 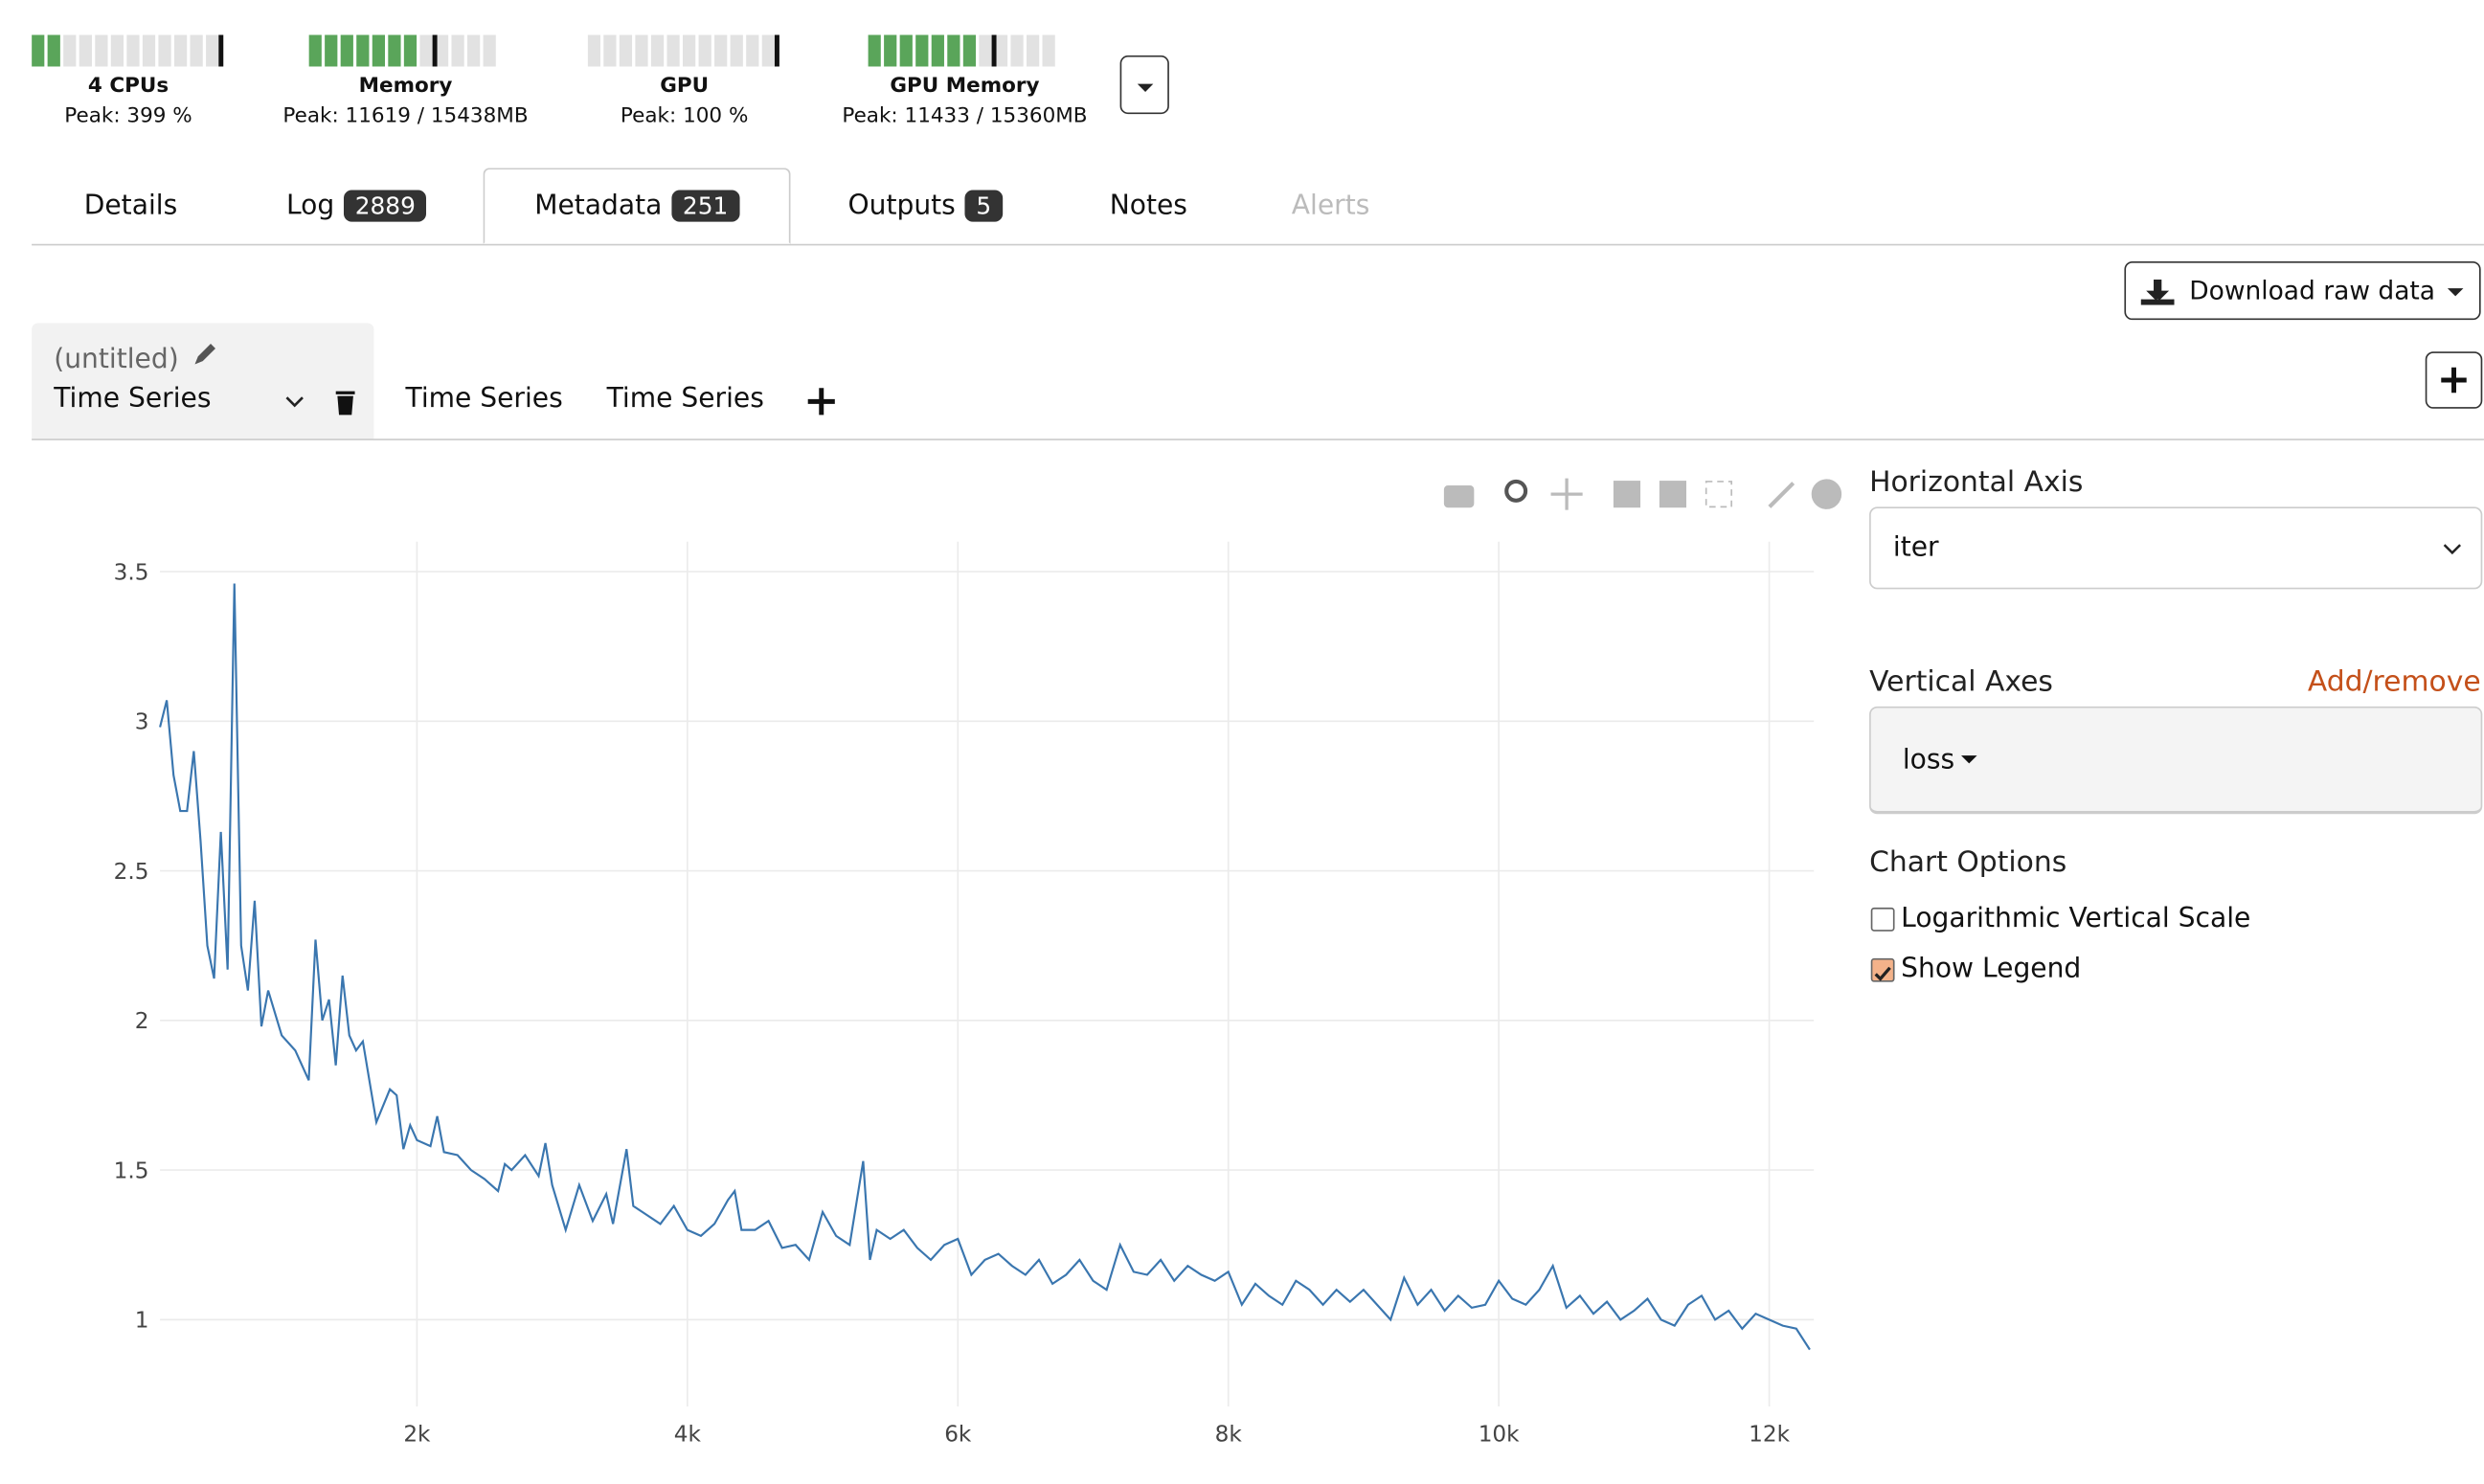 I want to click on tab: Log 2889, so click(x=357, y=205).